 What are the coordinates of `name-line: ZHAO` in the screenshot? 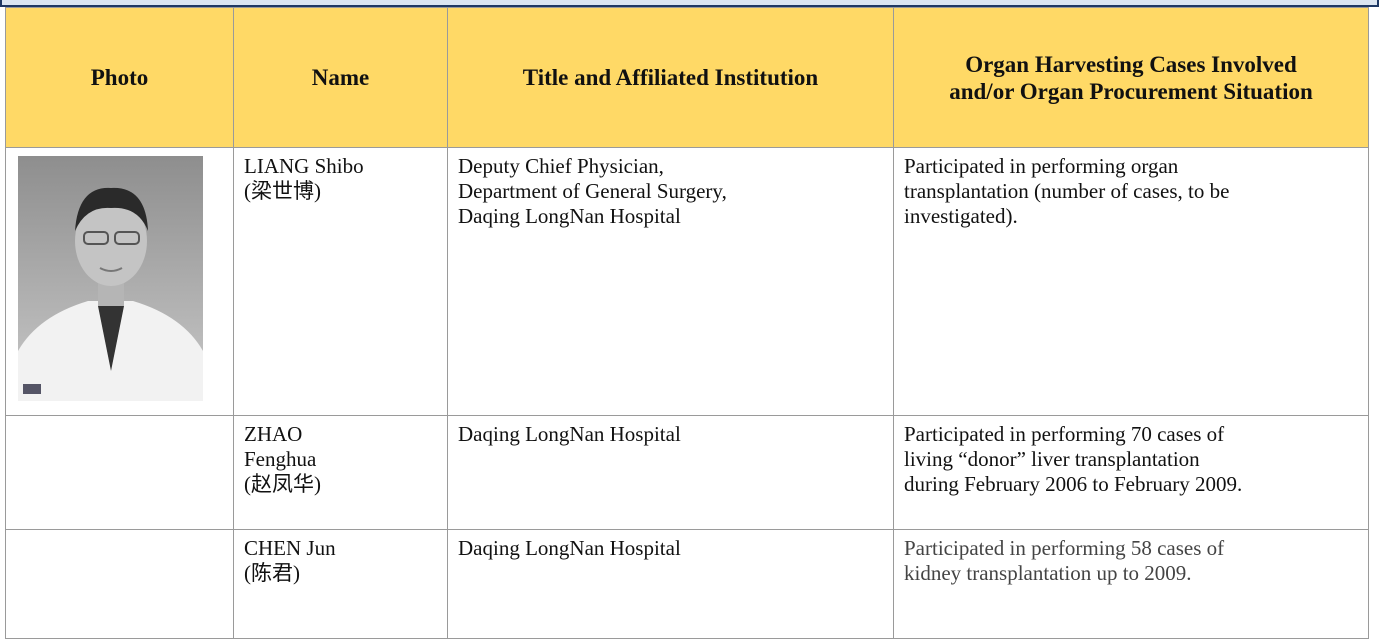 It's located at (273, 434).